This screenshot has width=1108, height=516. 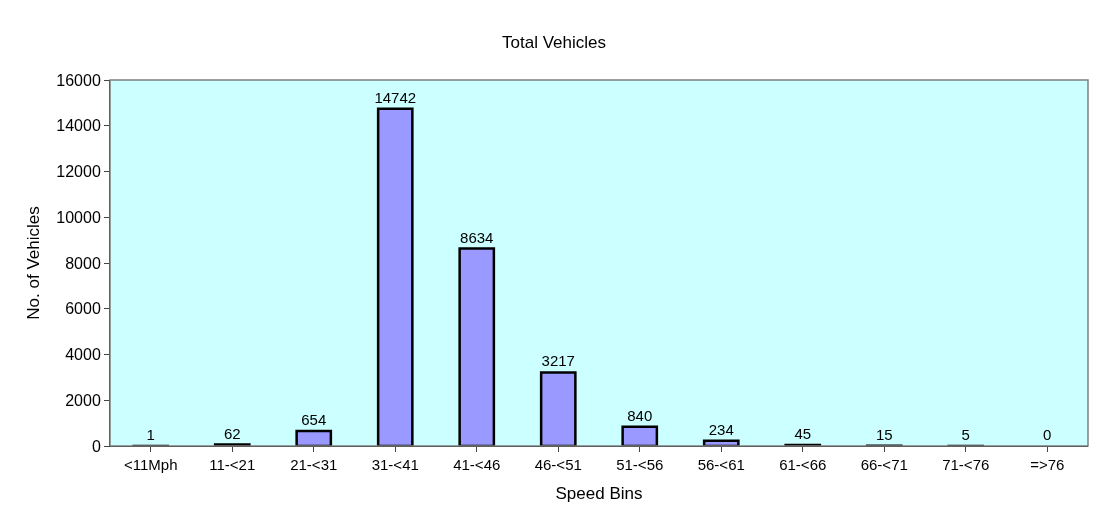 I want to click on x-tick-label: 41-<46, so click(x=477, y=464).